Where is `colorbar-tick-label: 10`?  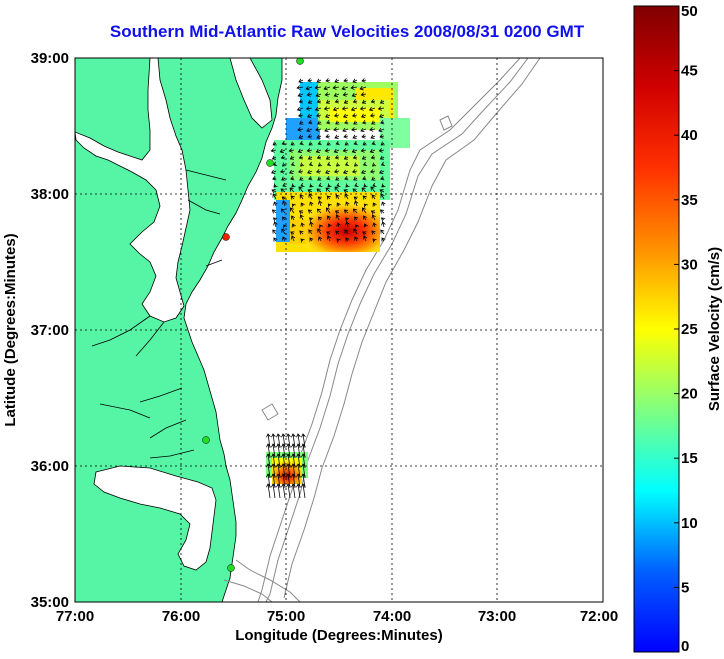 colorbar-tick-label: 10 is located at coordinates (689, 523).